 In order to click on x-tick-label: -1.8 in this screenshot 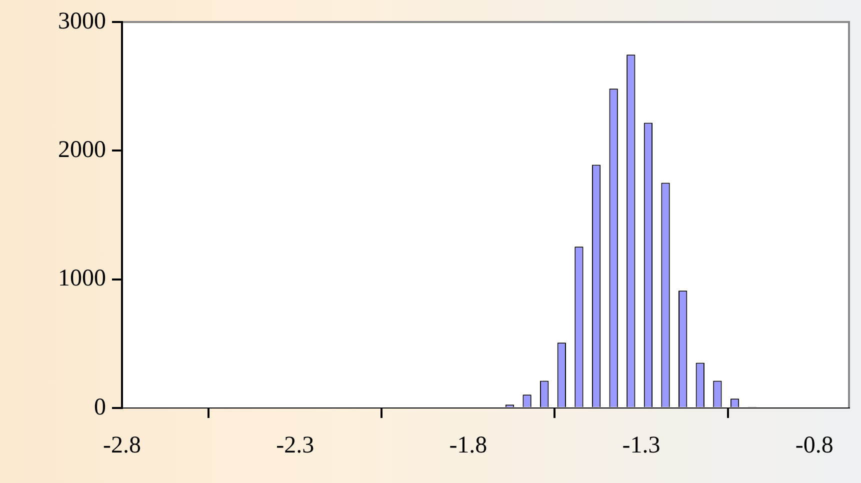, I will do `click(468, 445)`.